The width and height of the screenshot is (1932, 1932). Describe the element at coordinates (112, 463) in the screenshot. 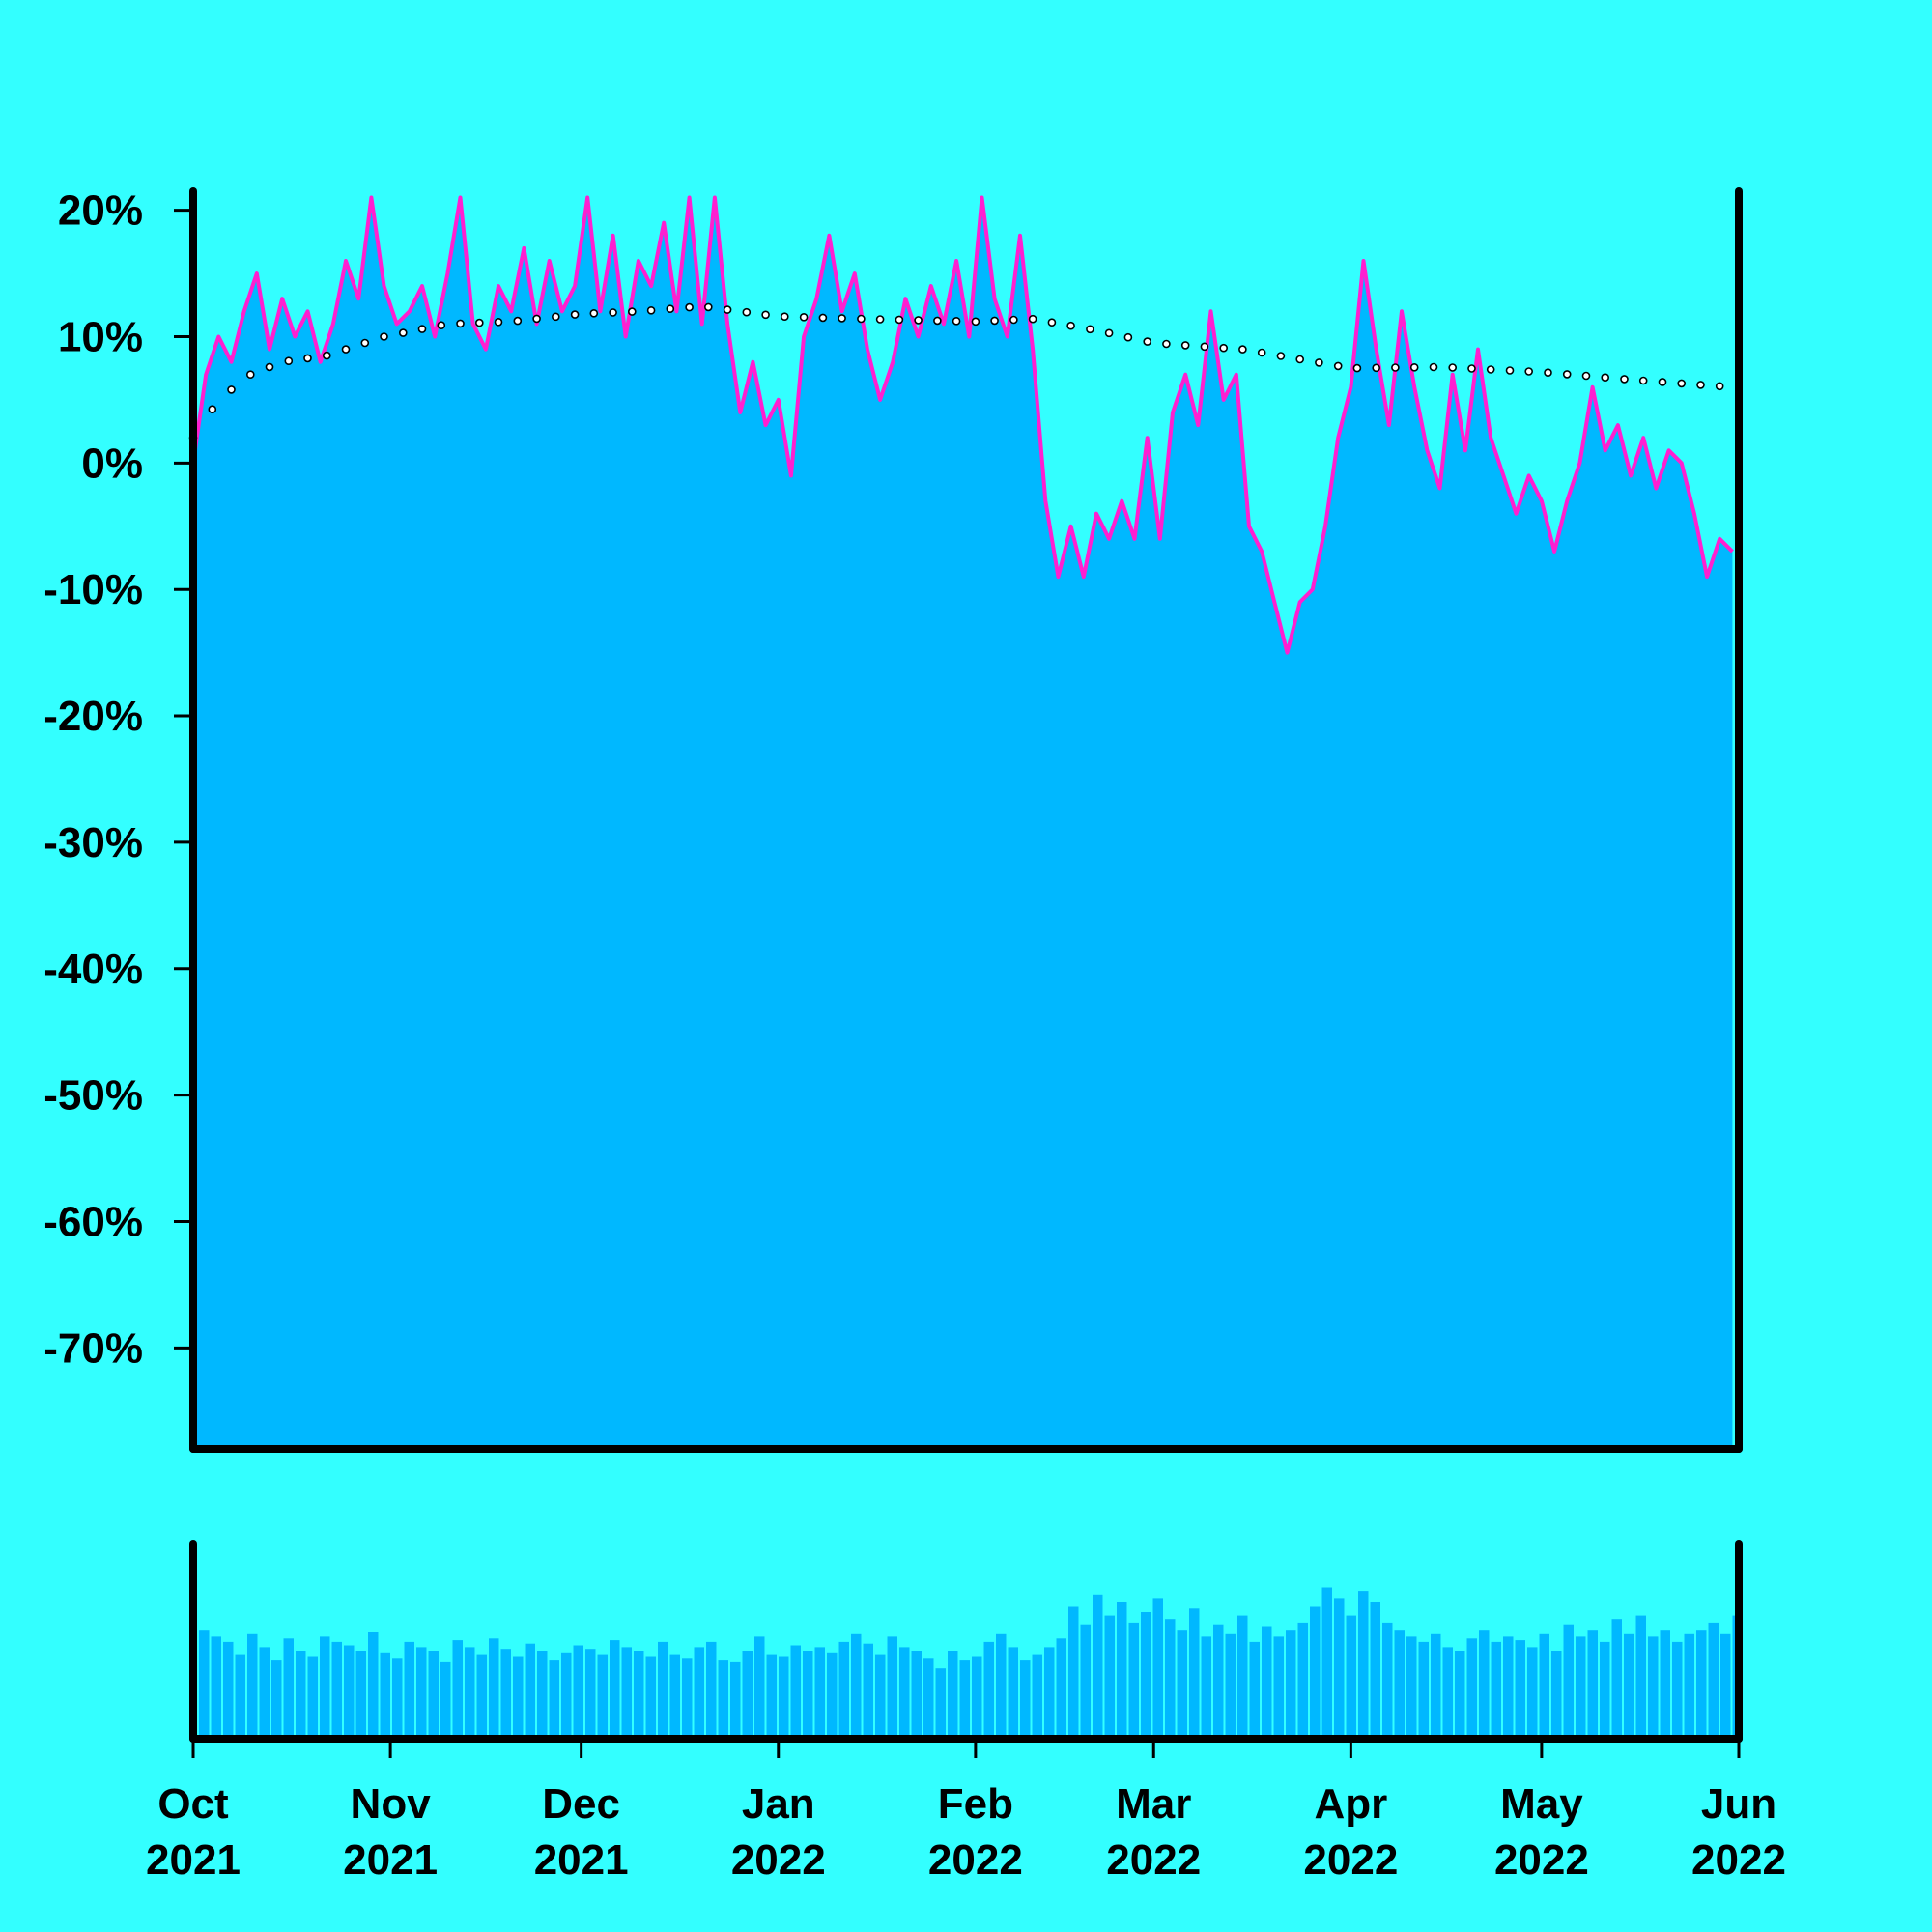

I see `y-tick-label: 0%` at that location.